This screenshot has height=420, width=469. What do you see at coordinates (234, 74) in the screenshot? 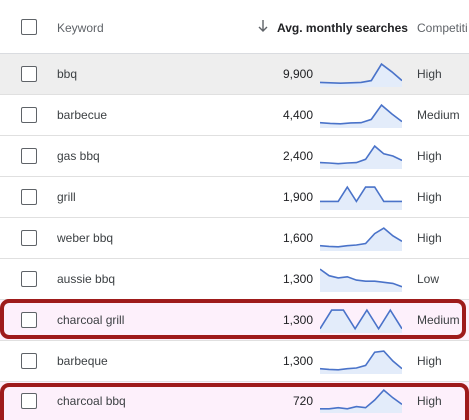
I see `table-row: bbq 9,900 High` at bounding box center [234, 74].